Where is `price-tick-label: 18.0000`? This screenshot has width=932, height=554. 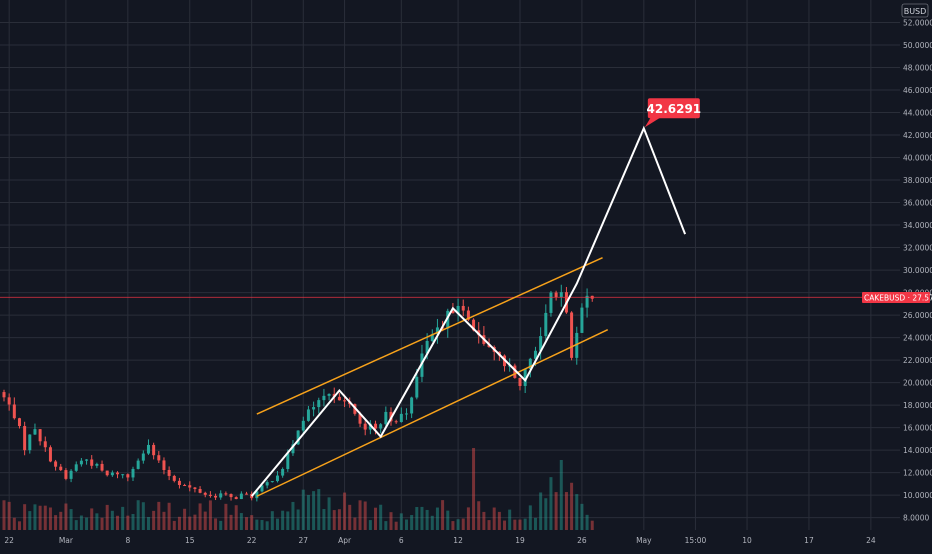
price-tick-label: 18.0000 is located at coordinates (917, 405).